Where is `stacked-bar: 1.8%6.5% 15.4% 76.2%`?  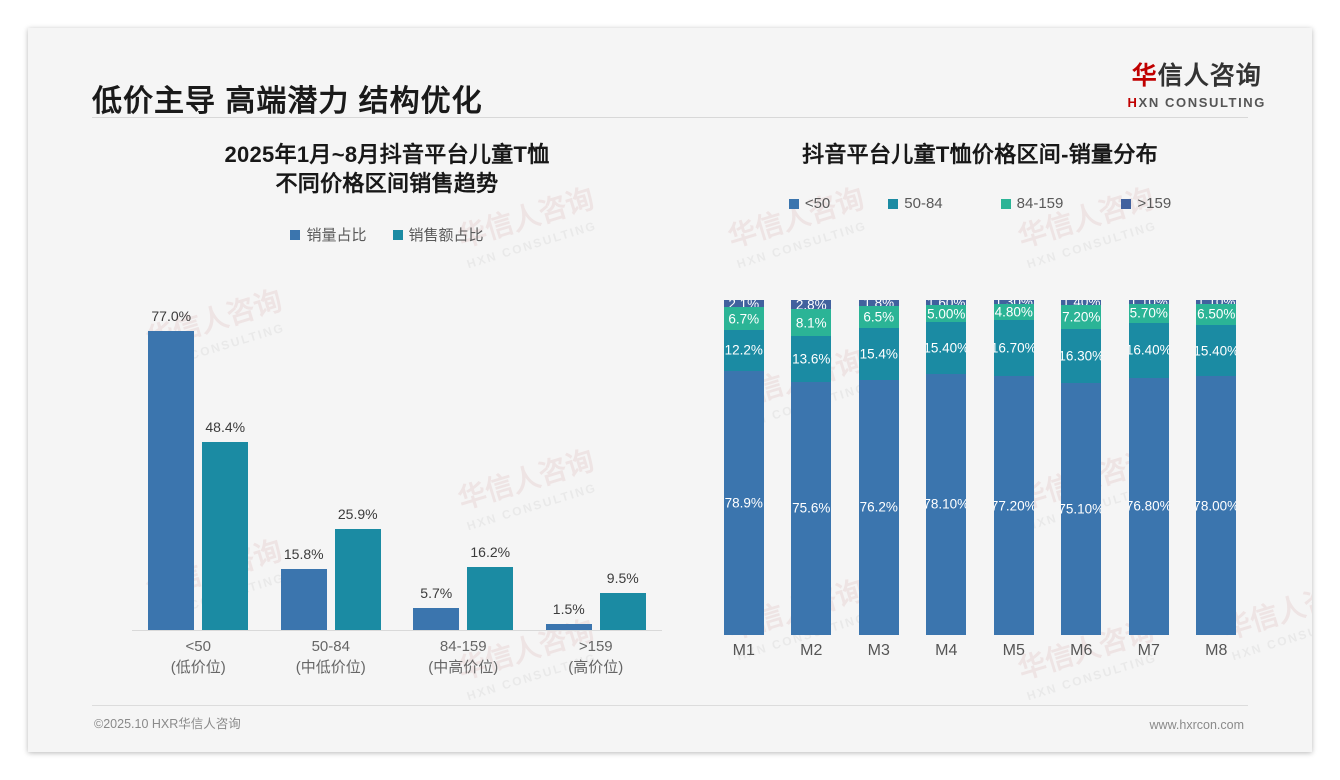
stacked-bar: 1.8%6.5% 15.4% 76.2% is located at coordinates (878, 467).